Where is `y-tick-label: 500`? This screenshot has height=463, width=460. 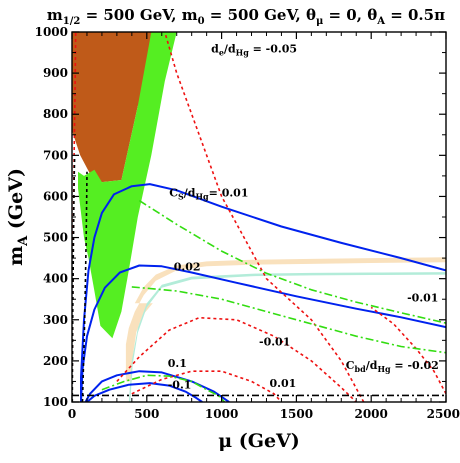
y-tick-label: 500 is located at coordinates (55, 238).